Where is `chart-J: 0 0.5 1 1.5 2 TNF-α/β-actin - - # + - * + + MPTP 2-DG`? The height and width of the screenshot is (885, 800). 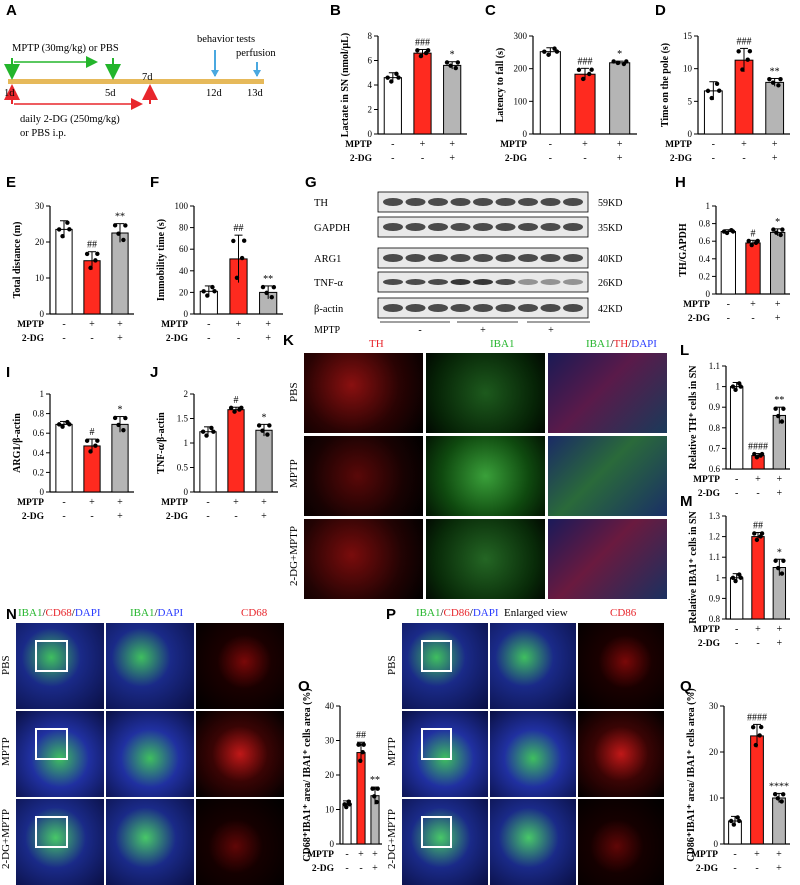
chart-J: 0 0.5 1 1.5 2 TNF-α/β-actin - - # + - * + + MPTP 2-DG is located at coordinates (216, 448).